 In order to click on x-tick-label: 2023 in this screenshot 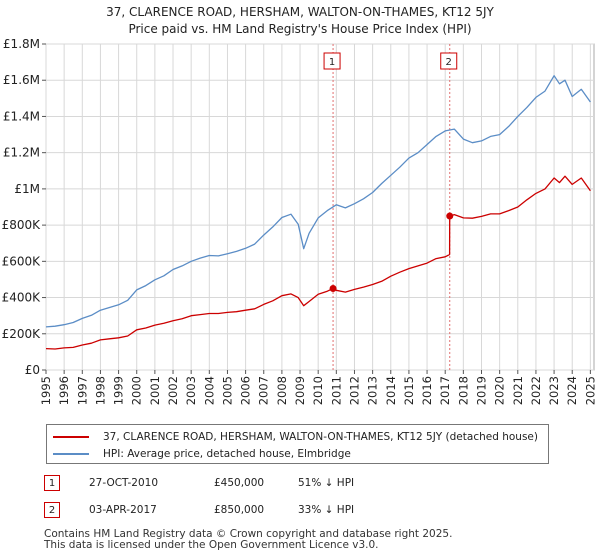, I will do `click(554, 390)`.